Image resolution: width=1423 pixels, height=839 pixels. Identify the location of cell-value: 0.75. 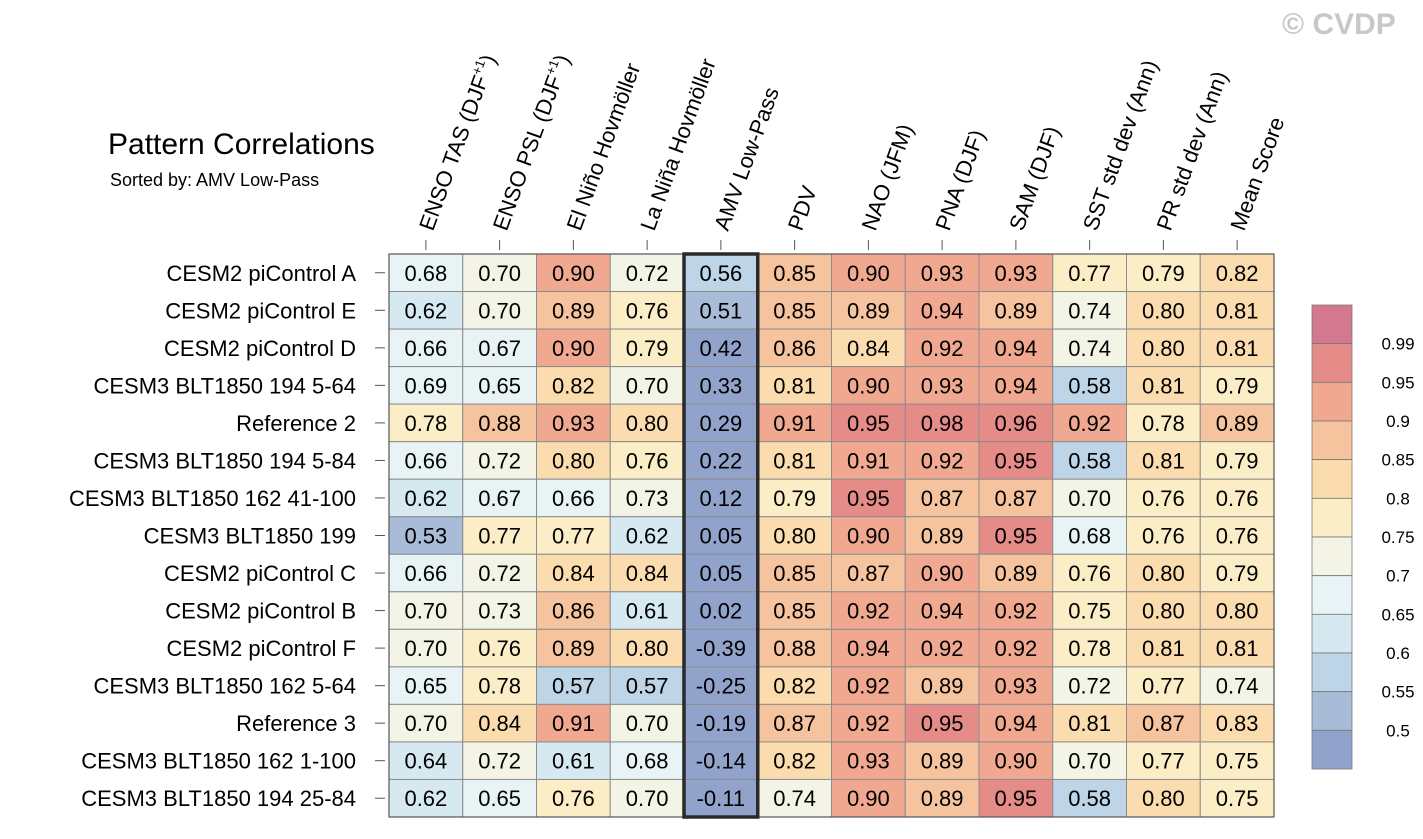
(1089, 611).